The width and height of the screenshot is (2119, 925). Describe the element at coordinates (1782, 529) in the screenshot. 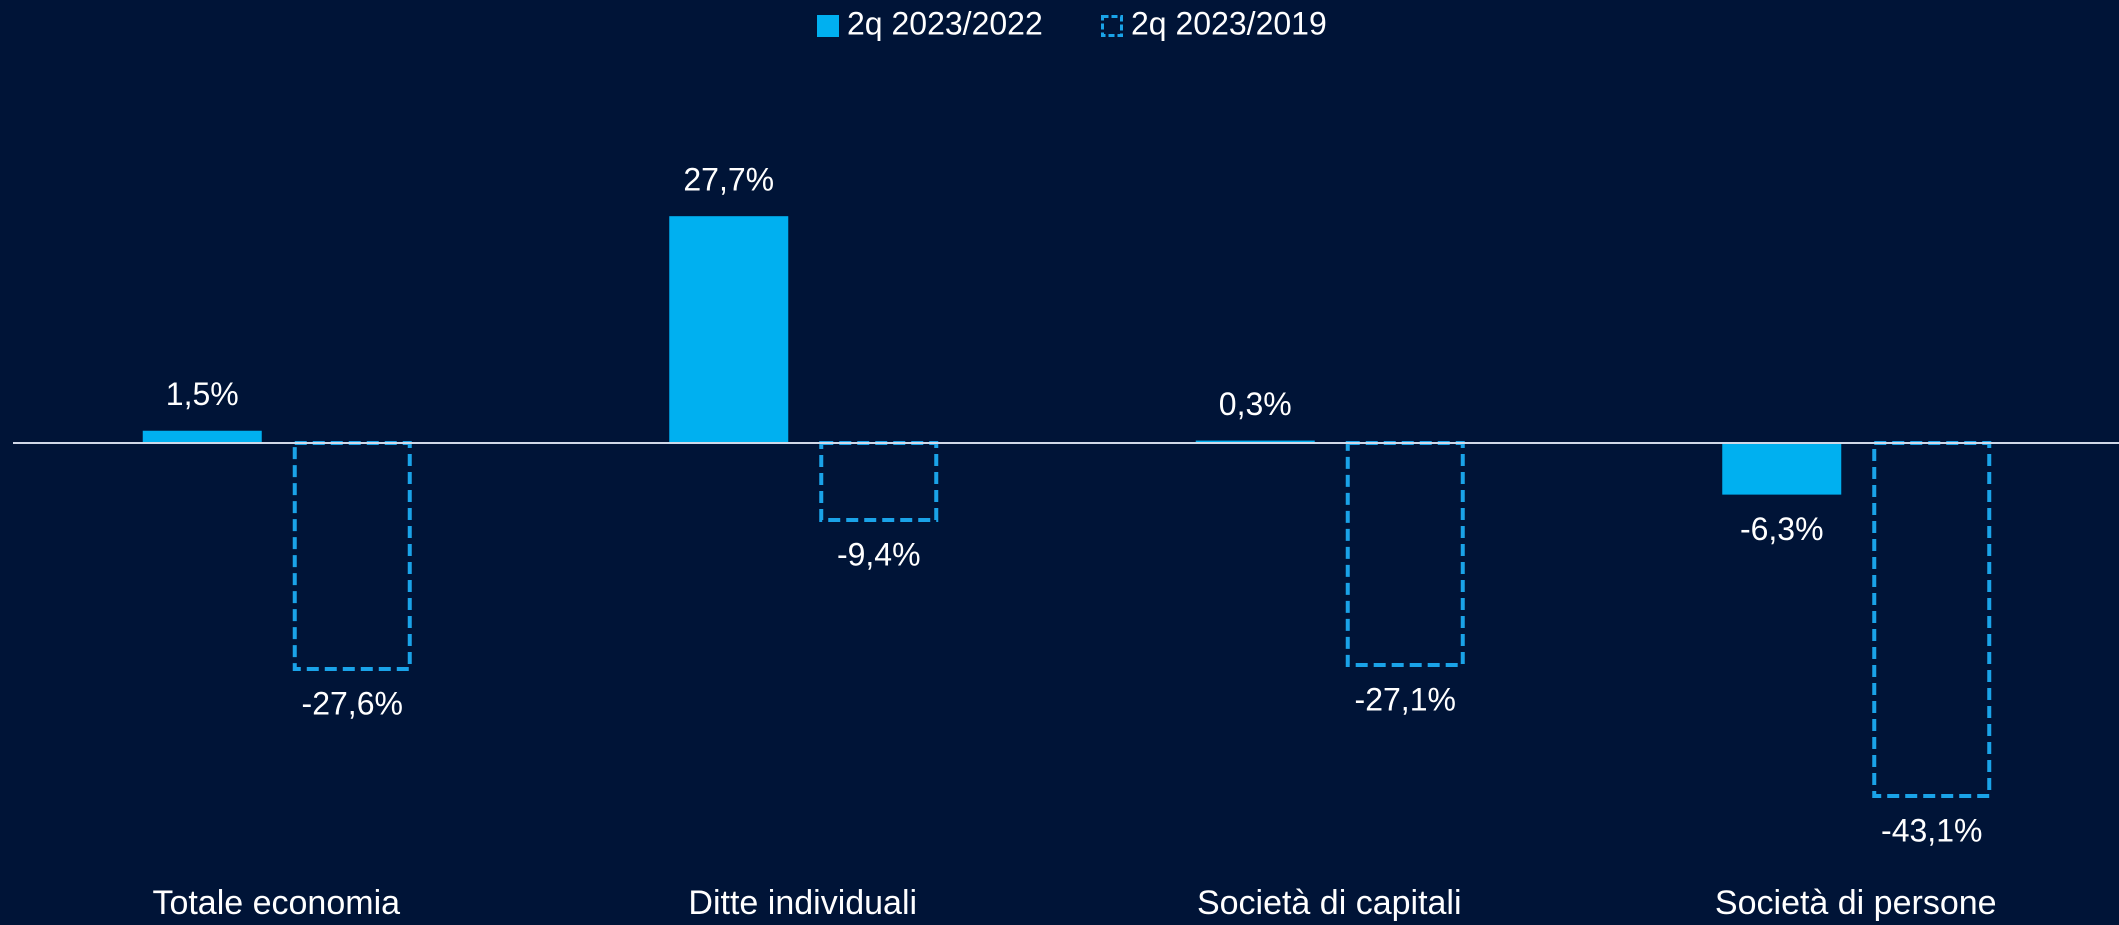

I see `data-label: -6,3%` at that location.